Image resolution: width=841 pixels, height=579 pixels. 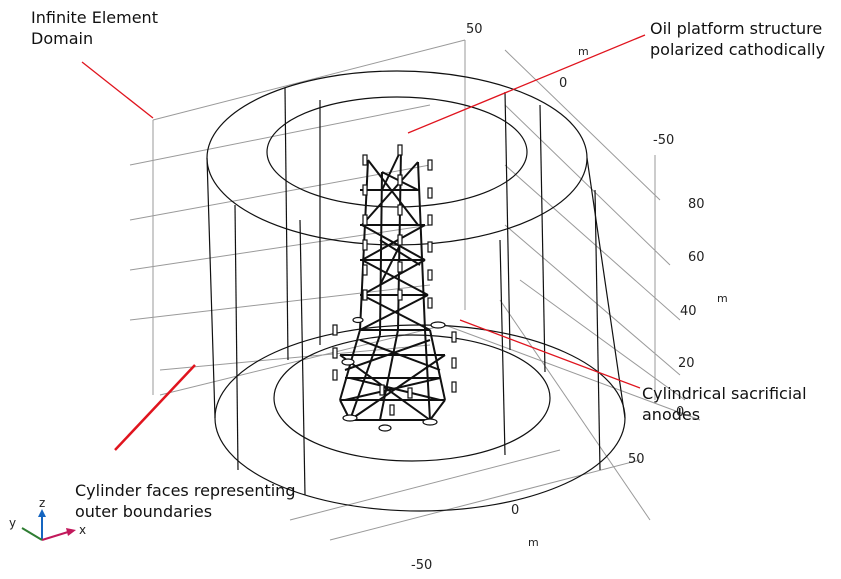 I want to click on triad-z-label: z, so click(x=42, y=503).